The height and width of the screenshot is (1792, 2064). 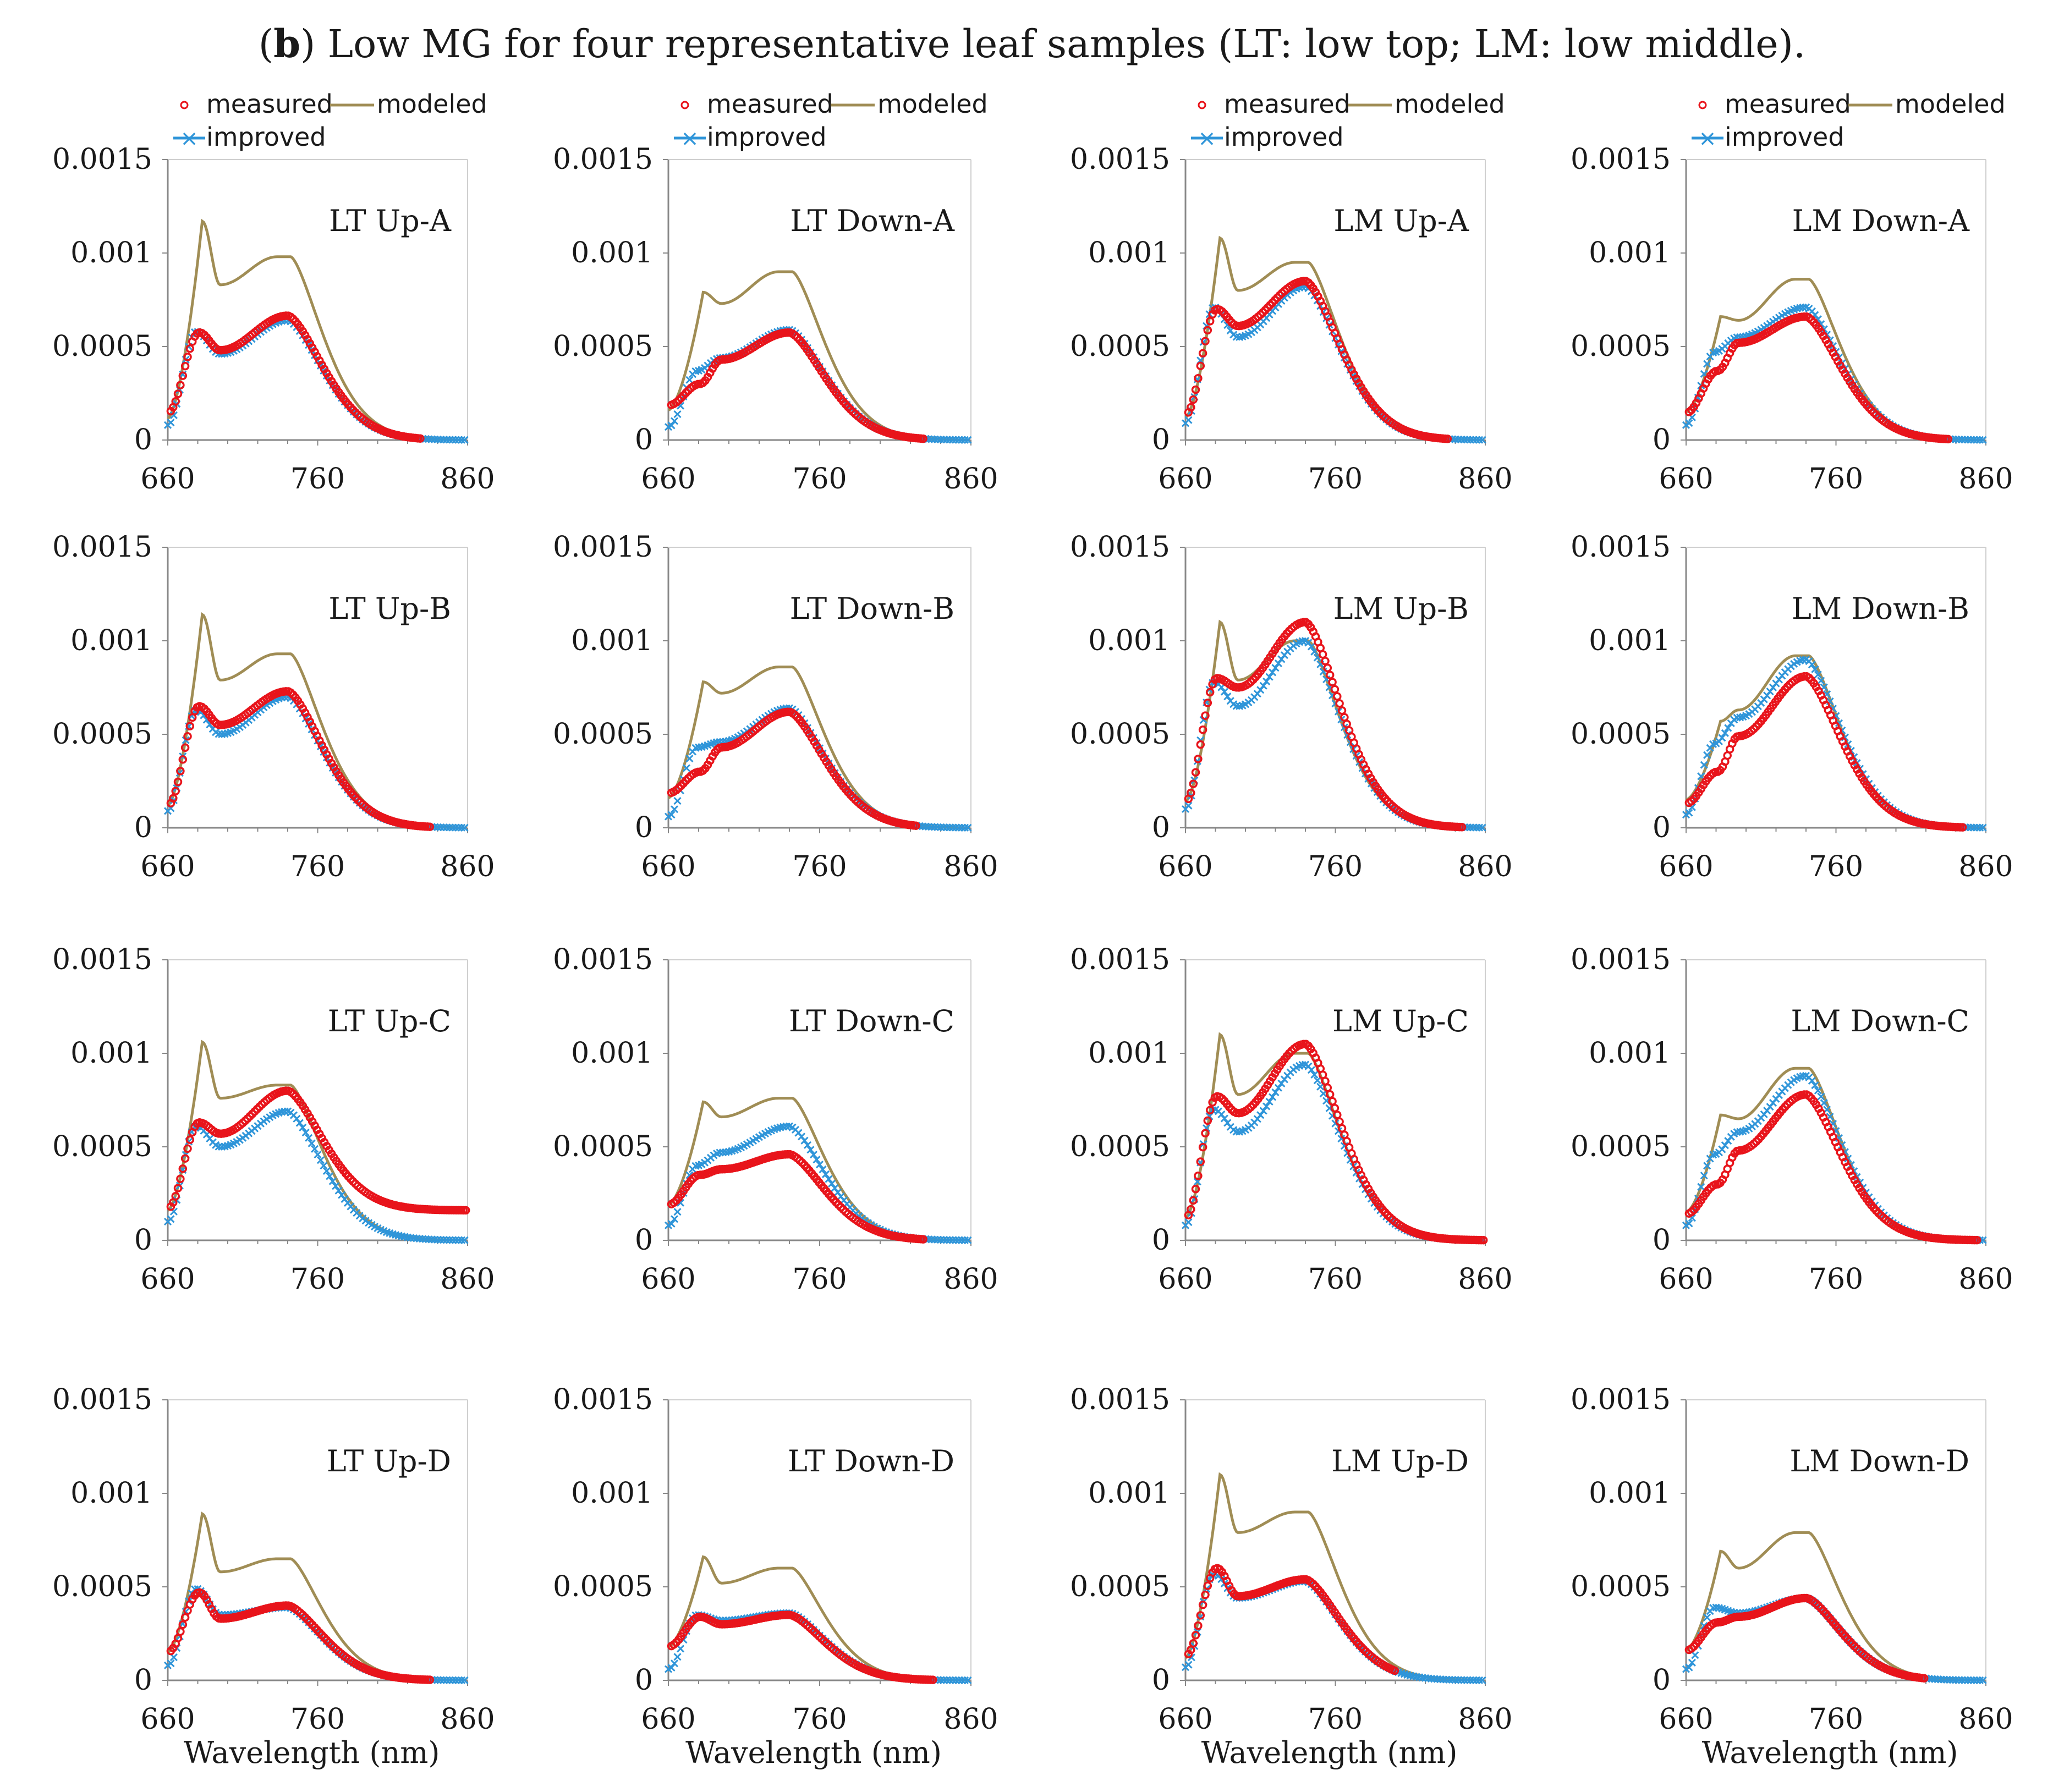 What do you see at coordinates (1400, 1461) in the screenshot?
I see `panel-title: LM Up-D` at bounding box center [1400, 1461].